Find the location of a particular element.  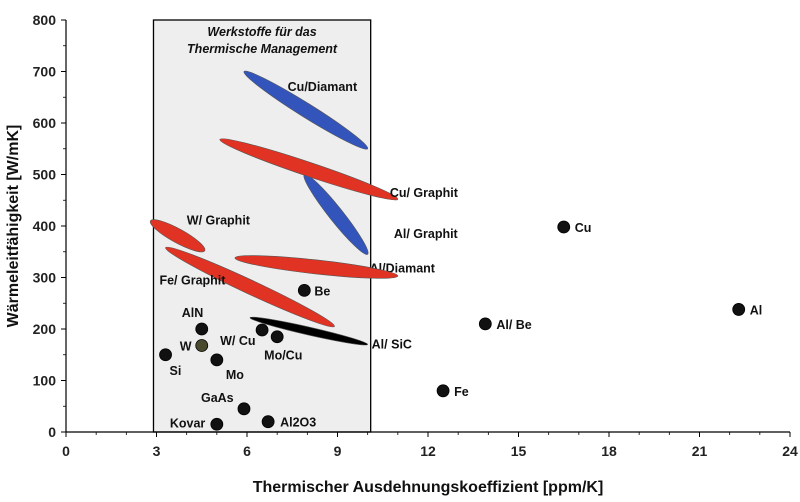

y-tick-label: 300 is located at coordinates (45, 278).